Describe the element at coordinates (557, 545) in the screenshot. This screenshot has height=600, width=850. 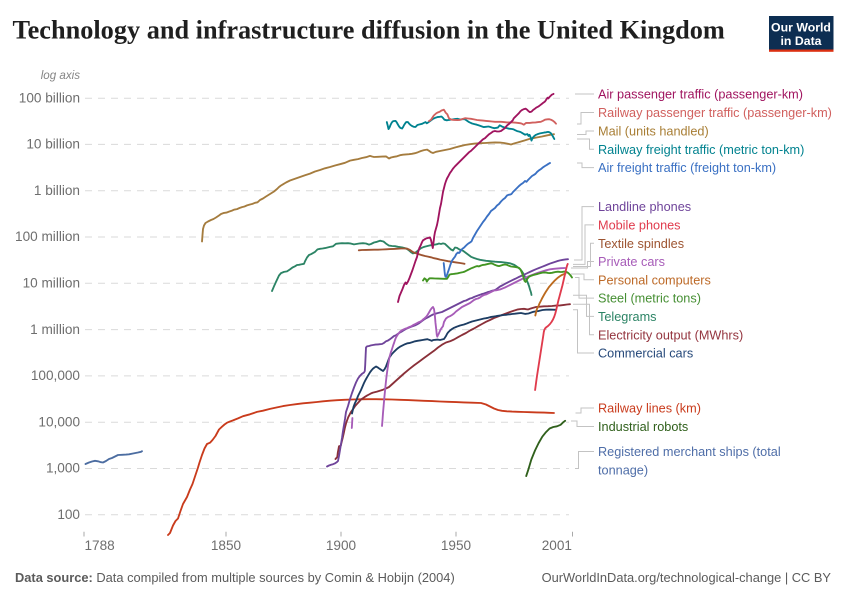
I see `svg-text: 2001` at that location.